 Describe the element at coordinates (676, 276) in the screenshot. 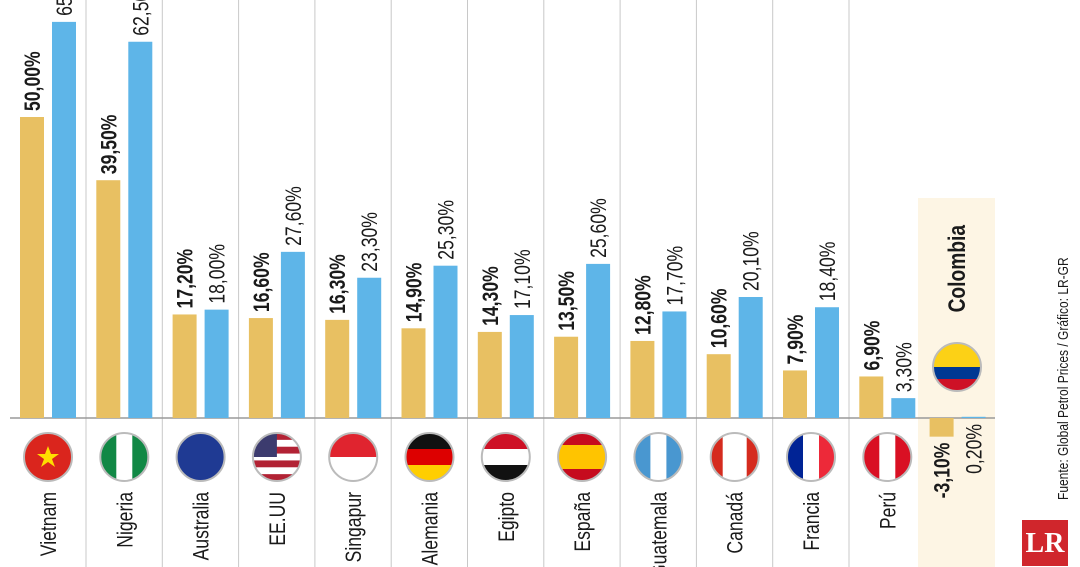

I see `value-label: 17,70%` at that location.